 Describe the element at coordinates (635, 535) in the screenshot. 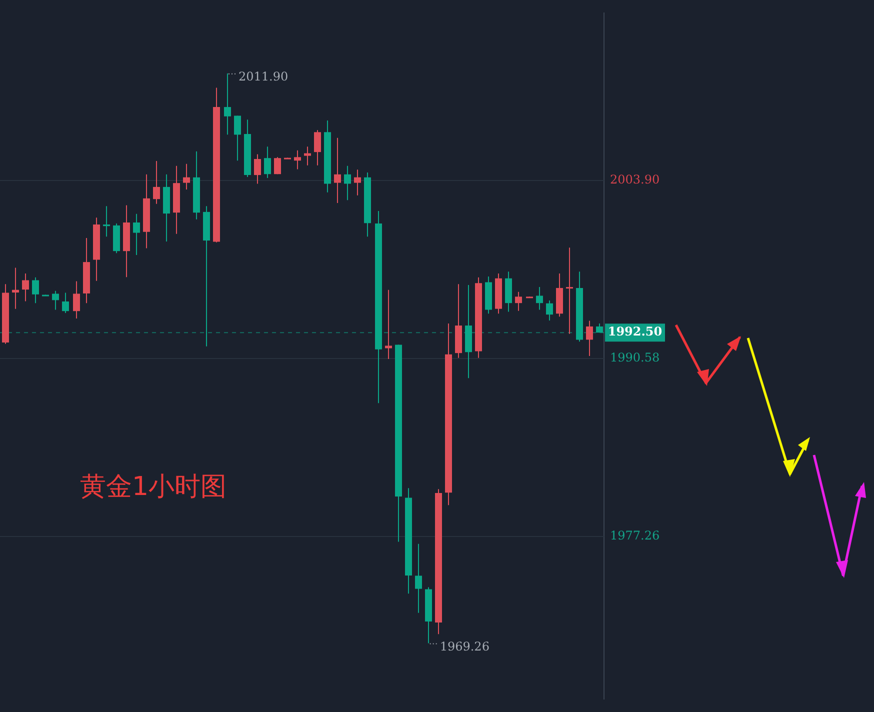

I see `y-tick-label: 1977.26` at that location.